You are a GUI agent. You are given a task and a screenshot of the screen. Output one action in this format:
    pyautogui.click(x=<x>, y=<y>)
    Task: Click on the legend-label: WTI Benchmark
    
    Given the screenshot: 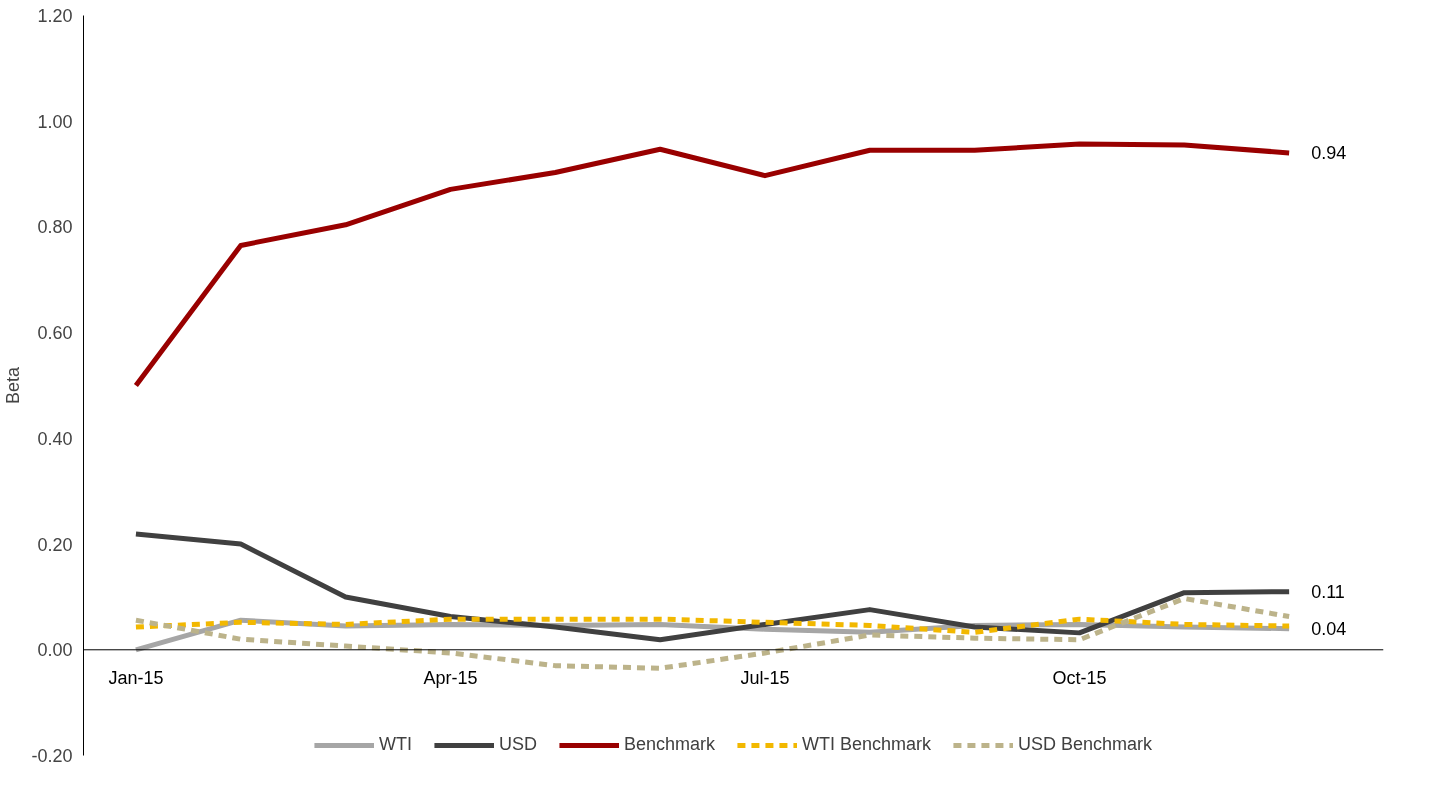 What is the action you would take?
    pyautogui.click(x=866, y=744)
    